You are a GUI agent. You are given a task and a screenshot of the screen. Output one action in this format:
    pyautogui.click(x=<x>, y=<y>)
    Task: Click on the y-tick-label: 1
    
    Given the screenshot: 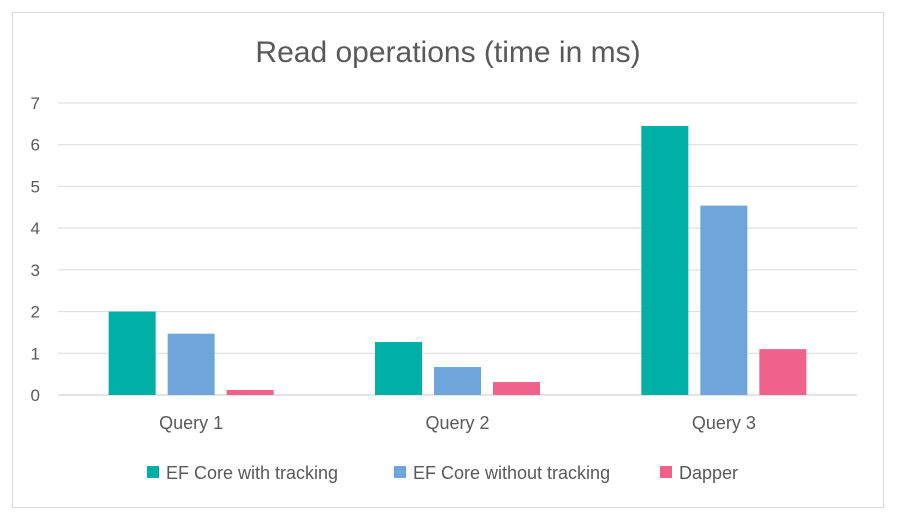 What is the action you would take?
    pyautogui.click(x=35, y=353)
    